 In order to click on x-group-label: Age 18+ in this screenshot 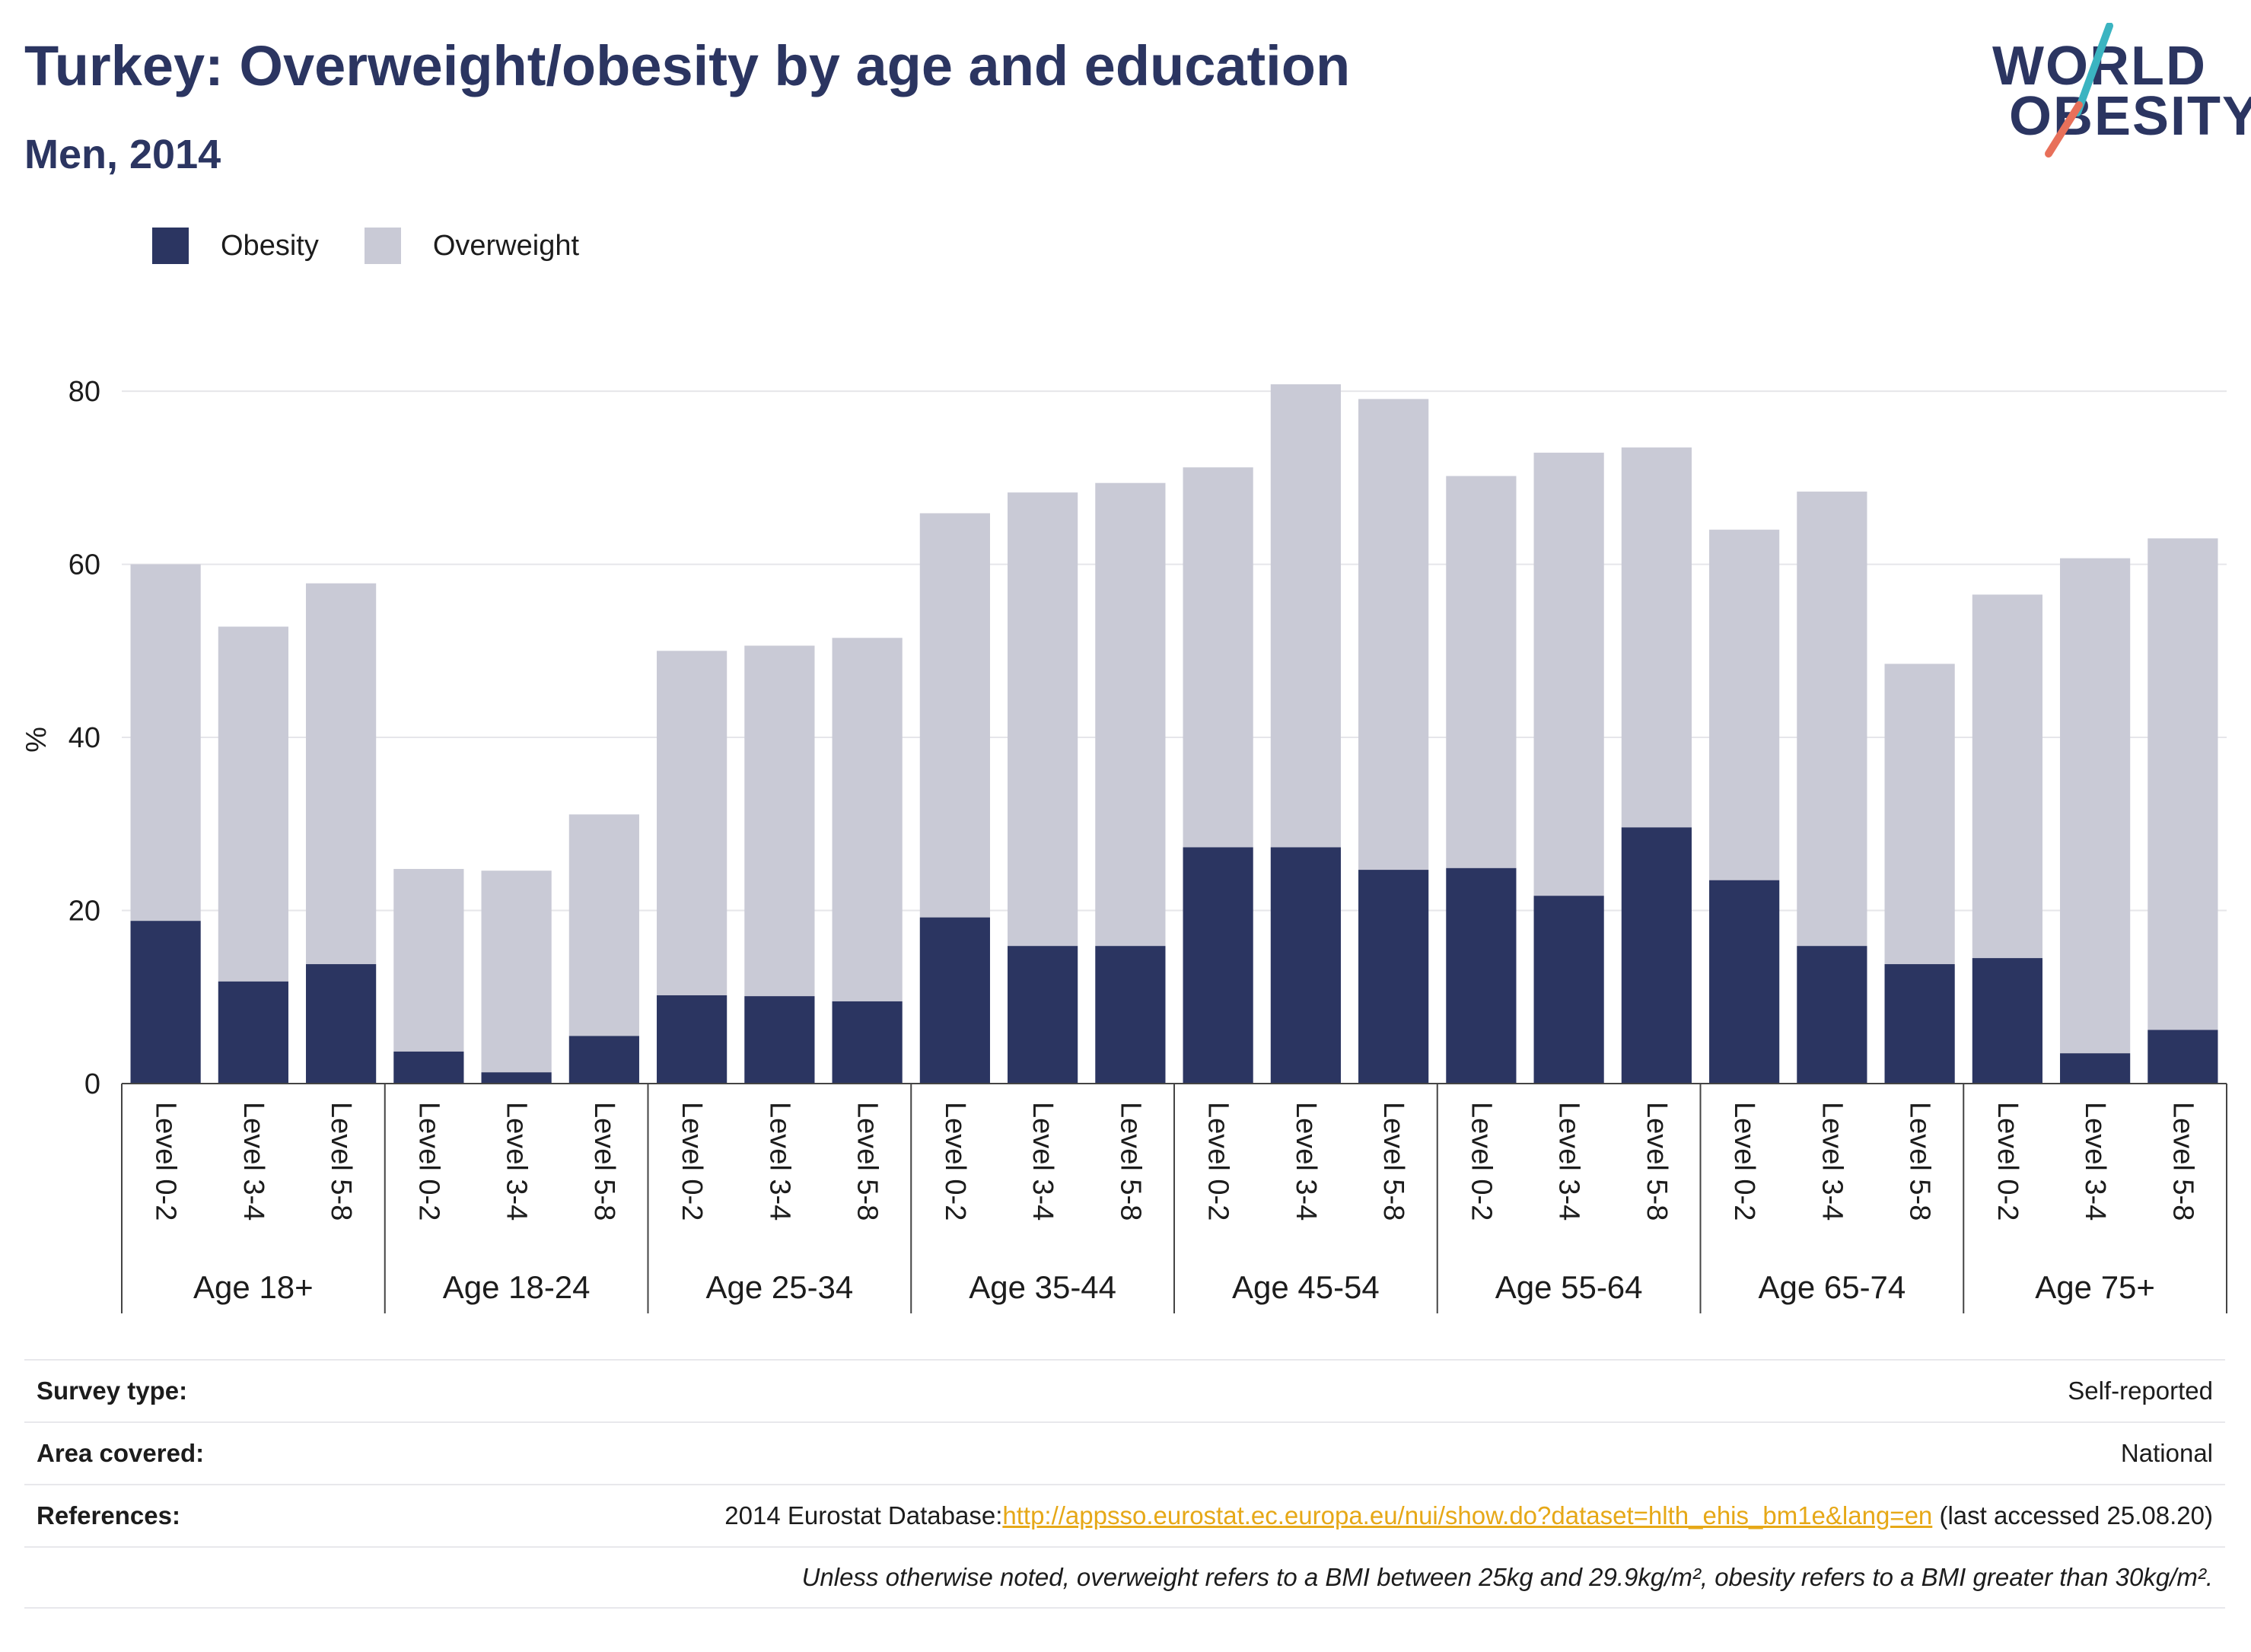, I will do `click(253, 1287)`.